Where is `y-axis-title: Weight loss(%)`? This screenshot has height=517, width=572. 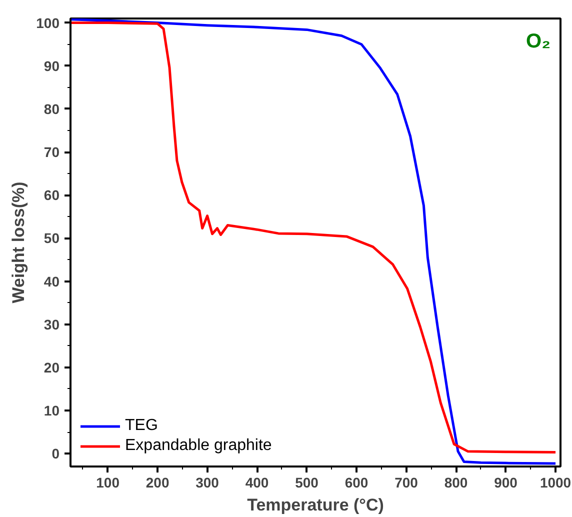 y-axis-title: Weight loss(%) is located at coordinates (18, 243).